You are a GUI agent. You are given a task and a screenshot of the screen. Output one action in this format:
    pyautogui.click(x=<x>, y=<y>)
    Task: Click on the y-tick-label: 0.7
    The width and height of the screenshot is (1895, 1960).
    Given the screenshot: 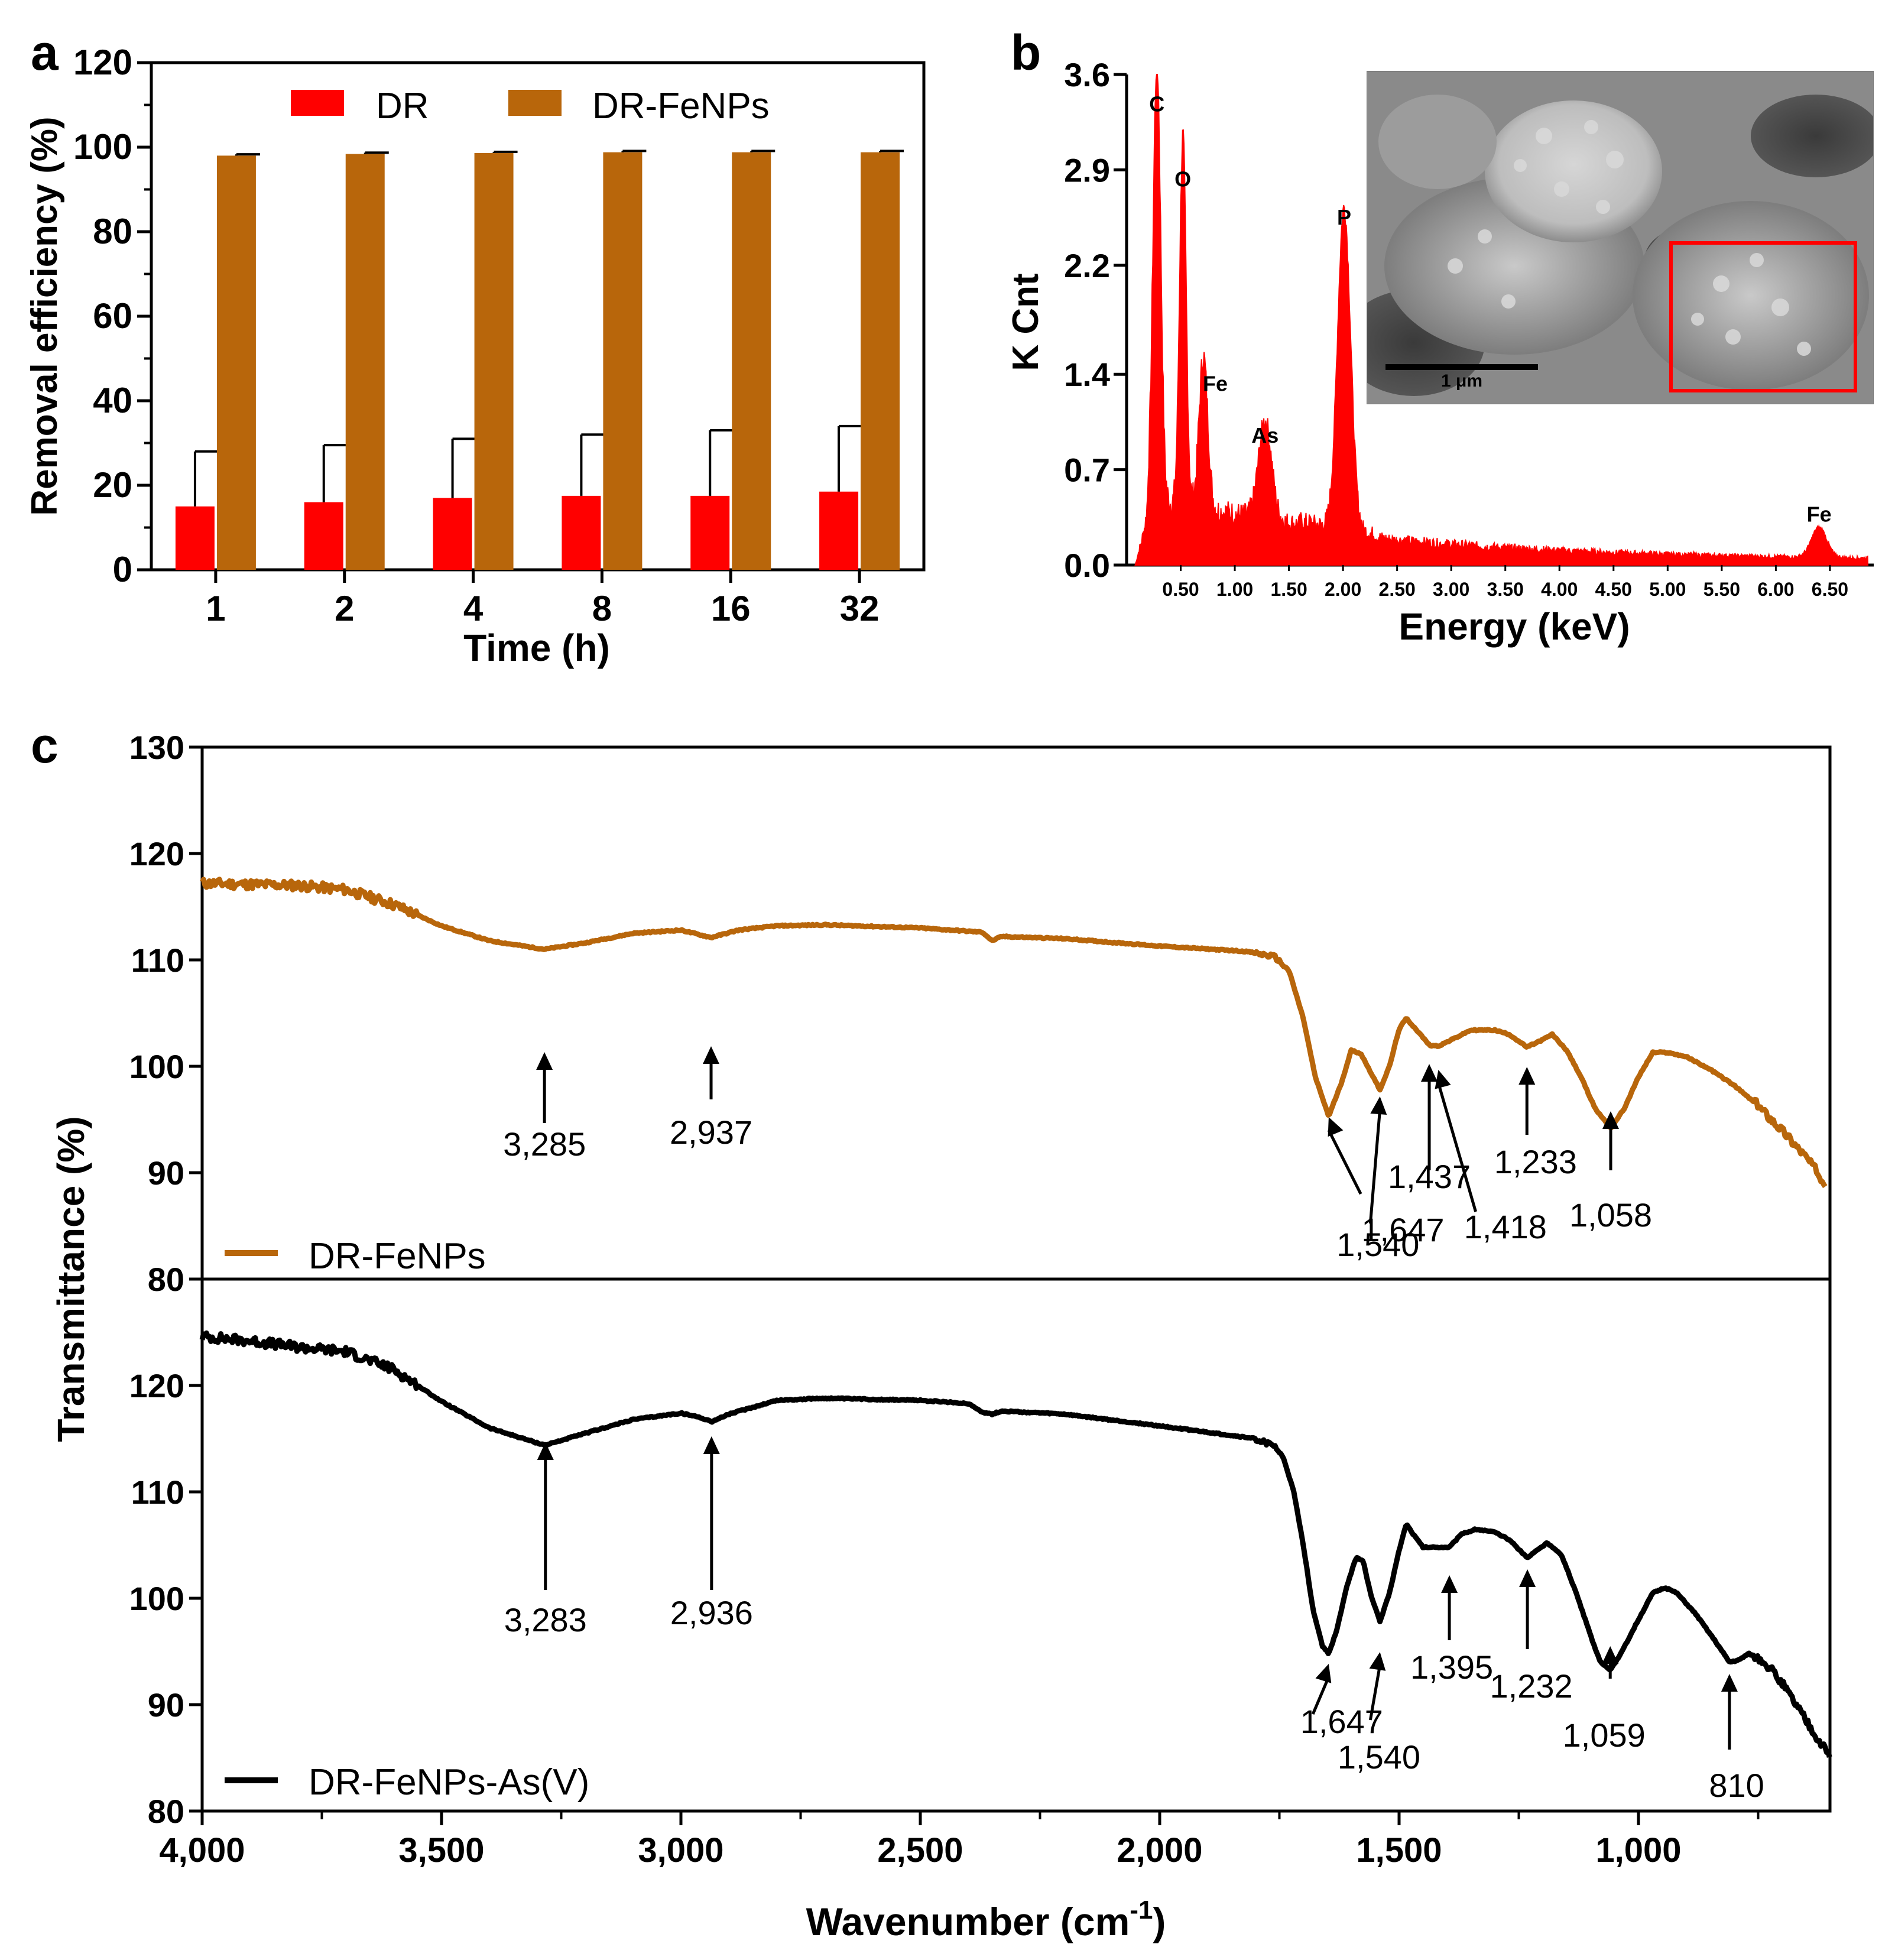 What is the action you would take?
    pyautogui.click(x=1087, y=471)
    